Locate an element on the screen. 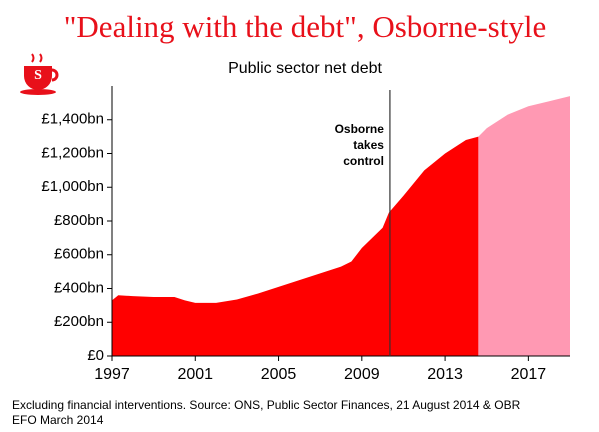 The height and width of the screenshot is (432, 599). annotation-text: control is located at coordinates (363, 161).